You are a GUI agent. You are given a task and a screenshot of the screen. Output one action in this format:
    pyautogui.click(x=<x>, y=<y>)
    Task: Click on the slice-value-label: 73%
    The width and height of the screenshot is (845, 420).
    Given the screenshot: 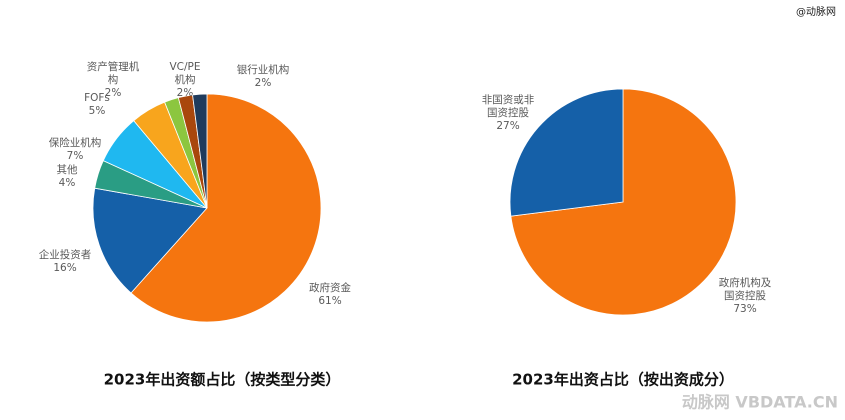 What is the action you would take?
    pyautogui.click(x=744, y=309)
    